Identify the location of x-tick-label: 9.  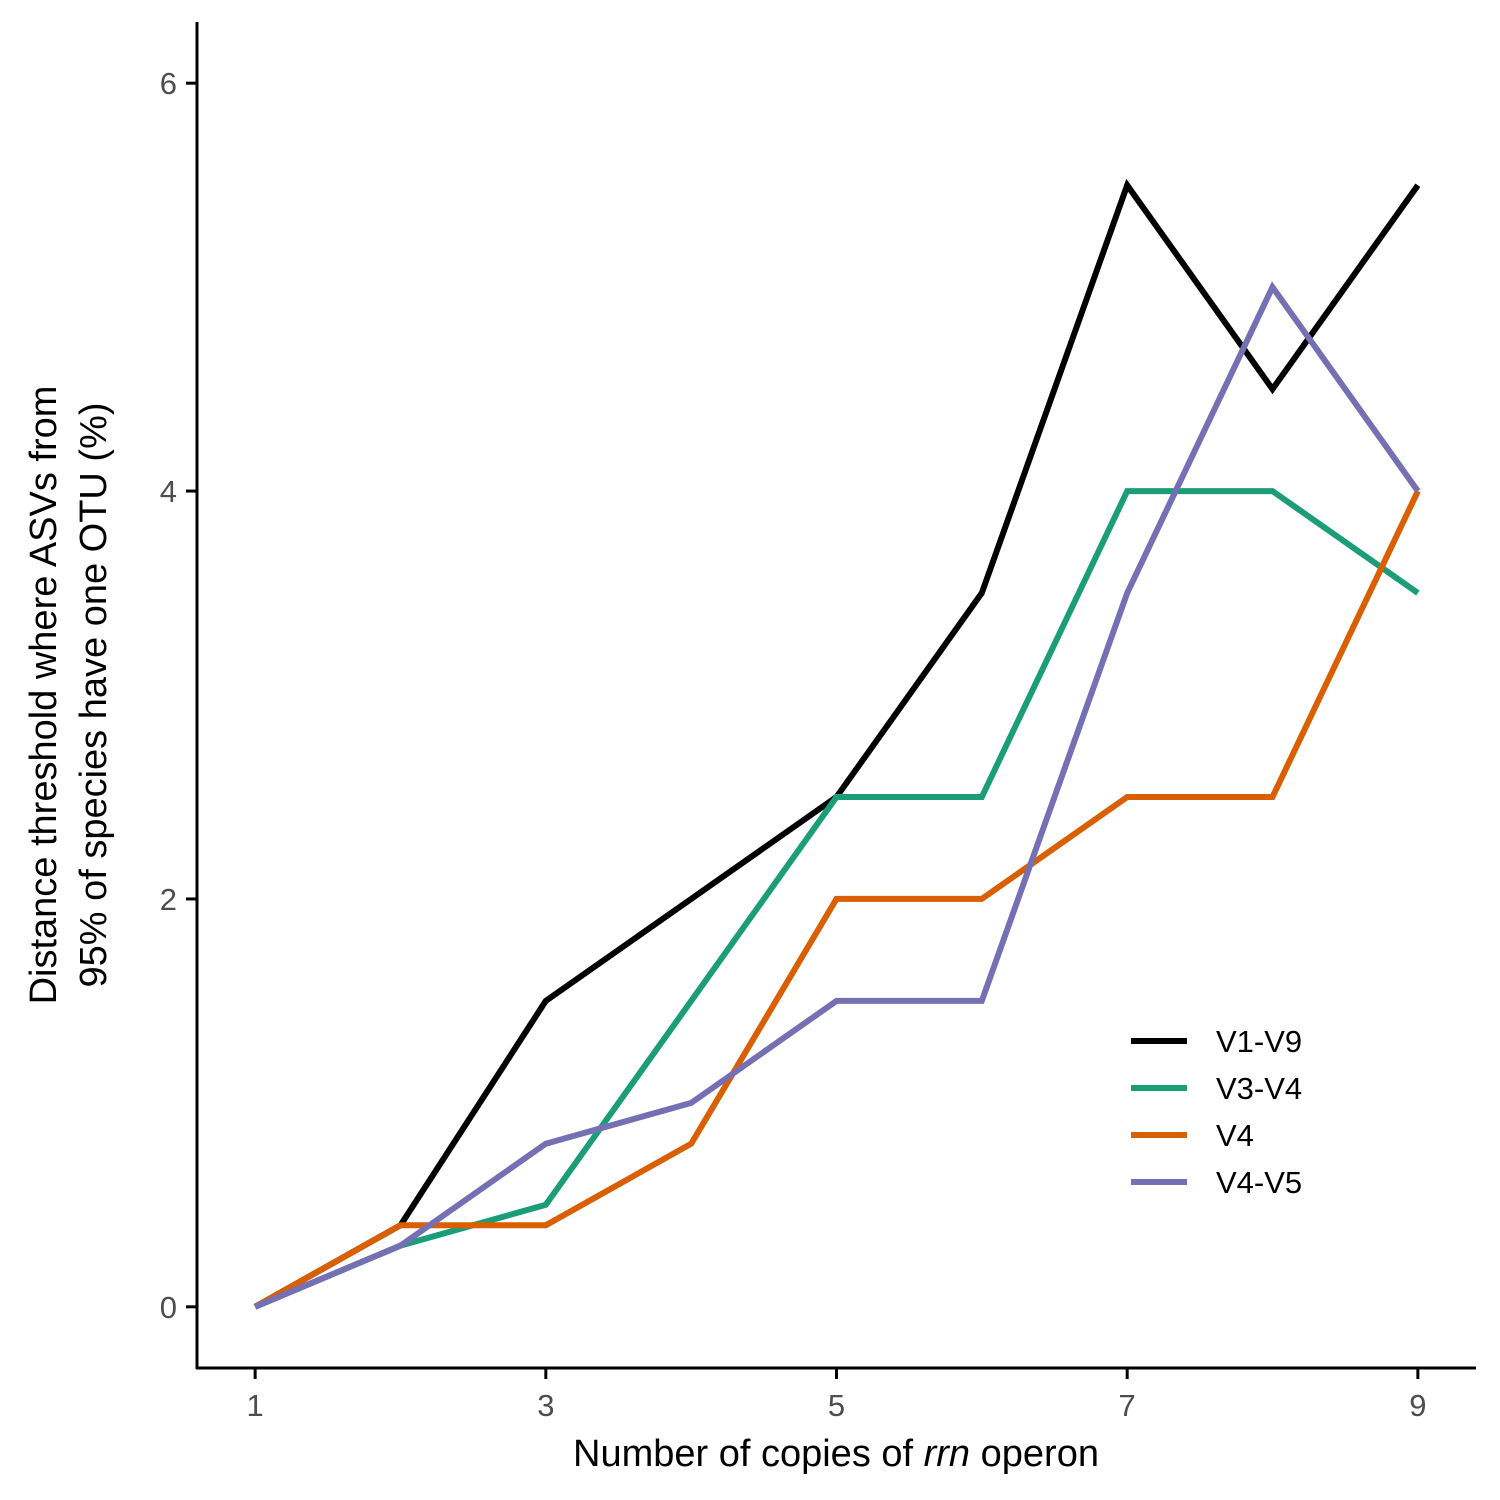
(1417, 1405).